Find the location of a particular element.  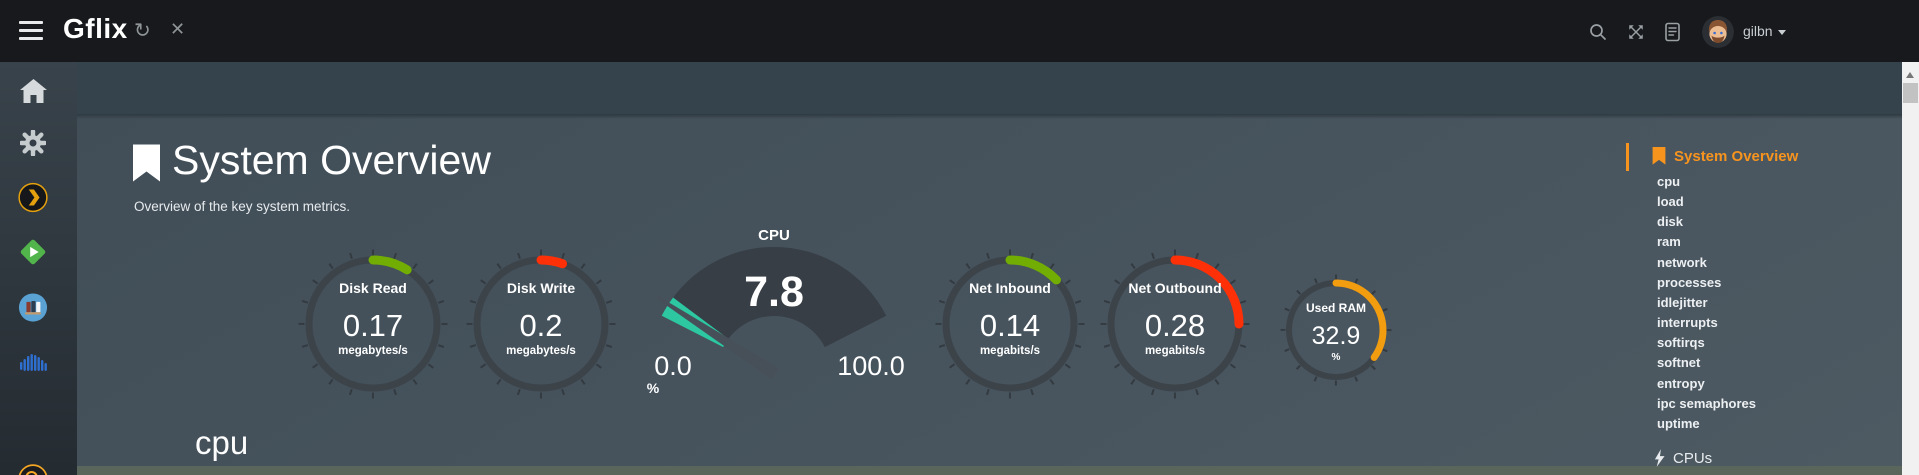

menu-item-interrupts: interrupts is located at coordinates (1687, 323).